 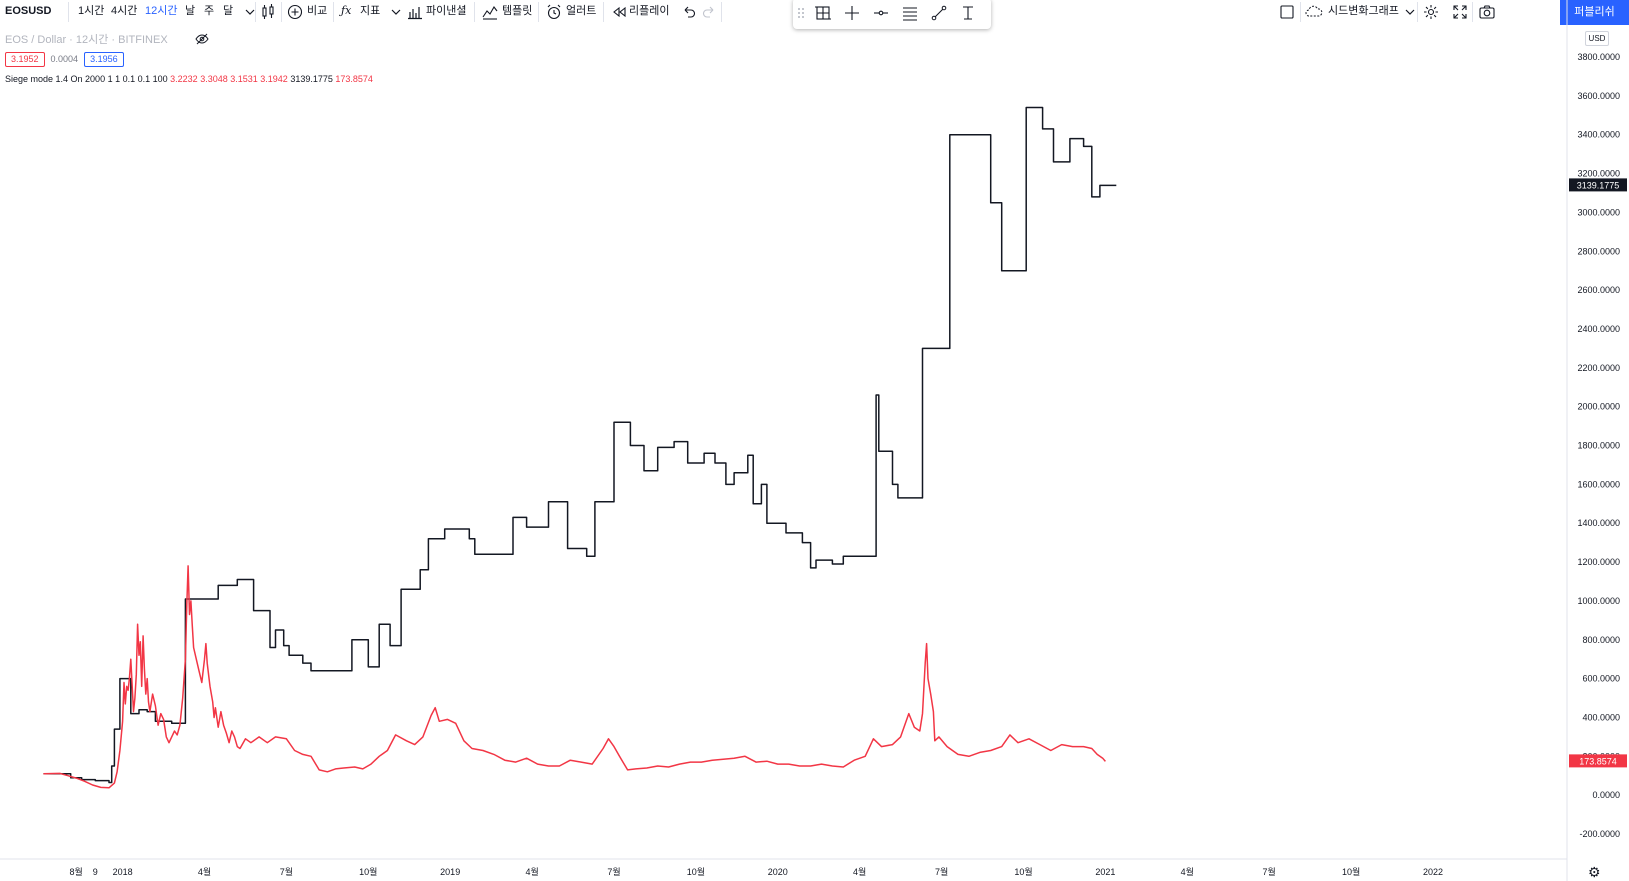 I want to click on replay-icon, so click(x=619, y=12).